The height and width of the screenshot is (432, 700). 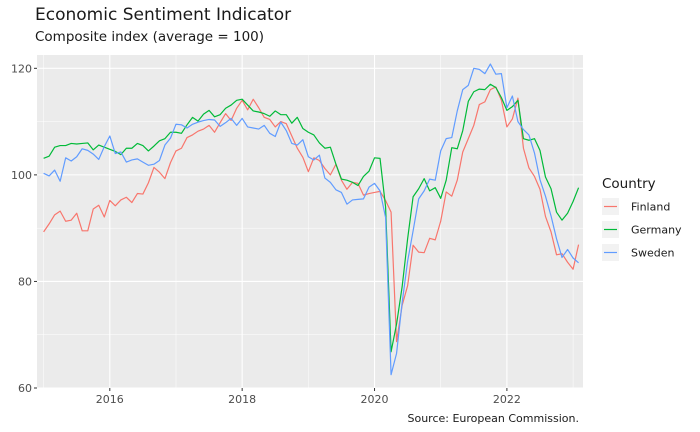 What do you see at coordinates (242, 399) in the screenshot?
I see `x-tick-label: 2018` at bounding box center [242, 399].